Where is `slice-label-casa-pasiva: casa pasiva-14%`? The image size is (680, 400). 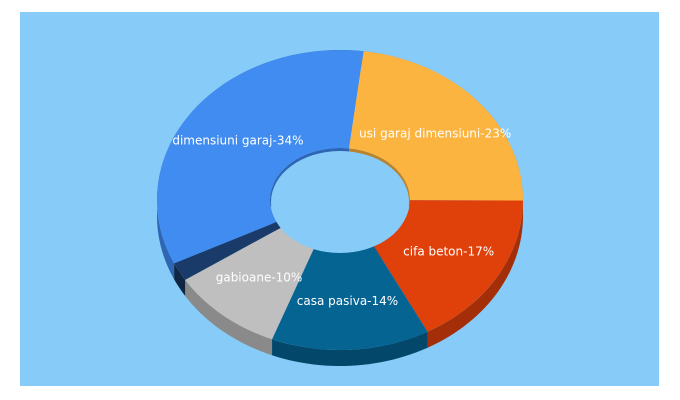
slice-label-casa-pasiva: casa pasiva-14% is located at coordinates (347, 301).